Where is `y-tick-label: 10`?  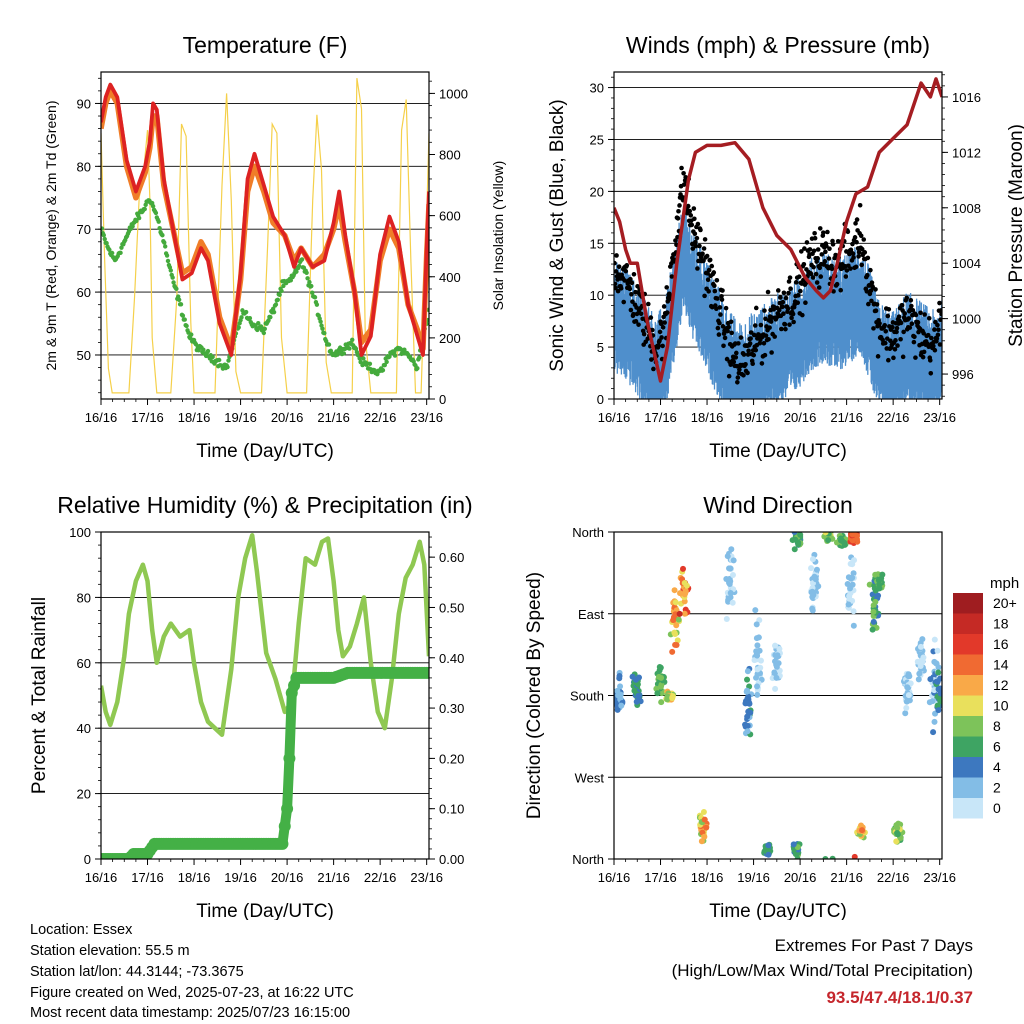 y-tick-label: 10 is located at coordinates (597, 295).